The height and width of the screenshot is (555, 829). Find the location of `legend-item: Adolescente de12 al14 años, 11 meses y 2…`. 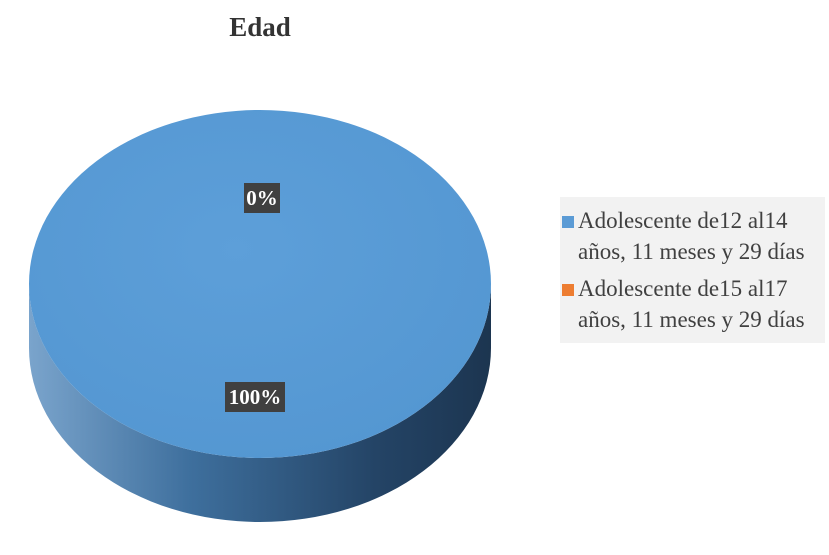

legend-item: Adolescente de12 al14 años, 11 meses y 2… is located at coordinates (690, 236).